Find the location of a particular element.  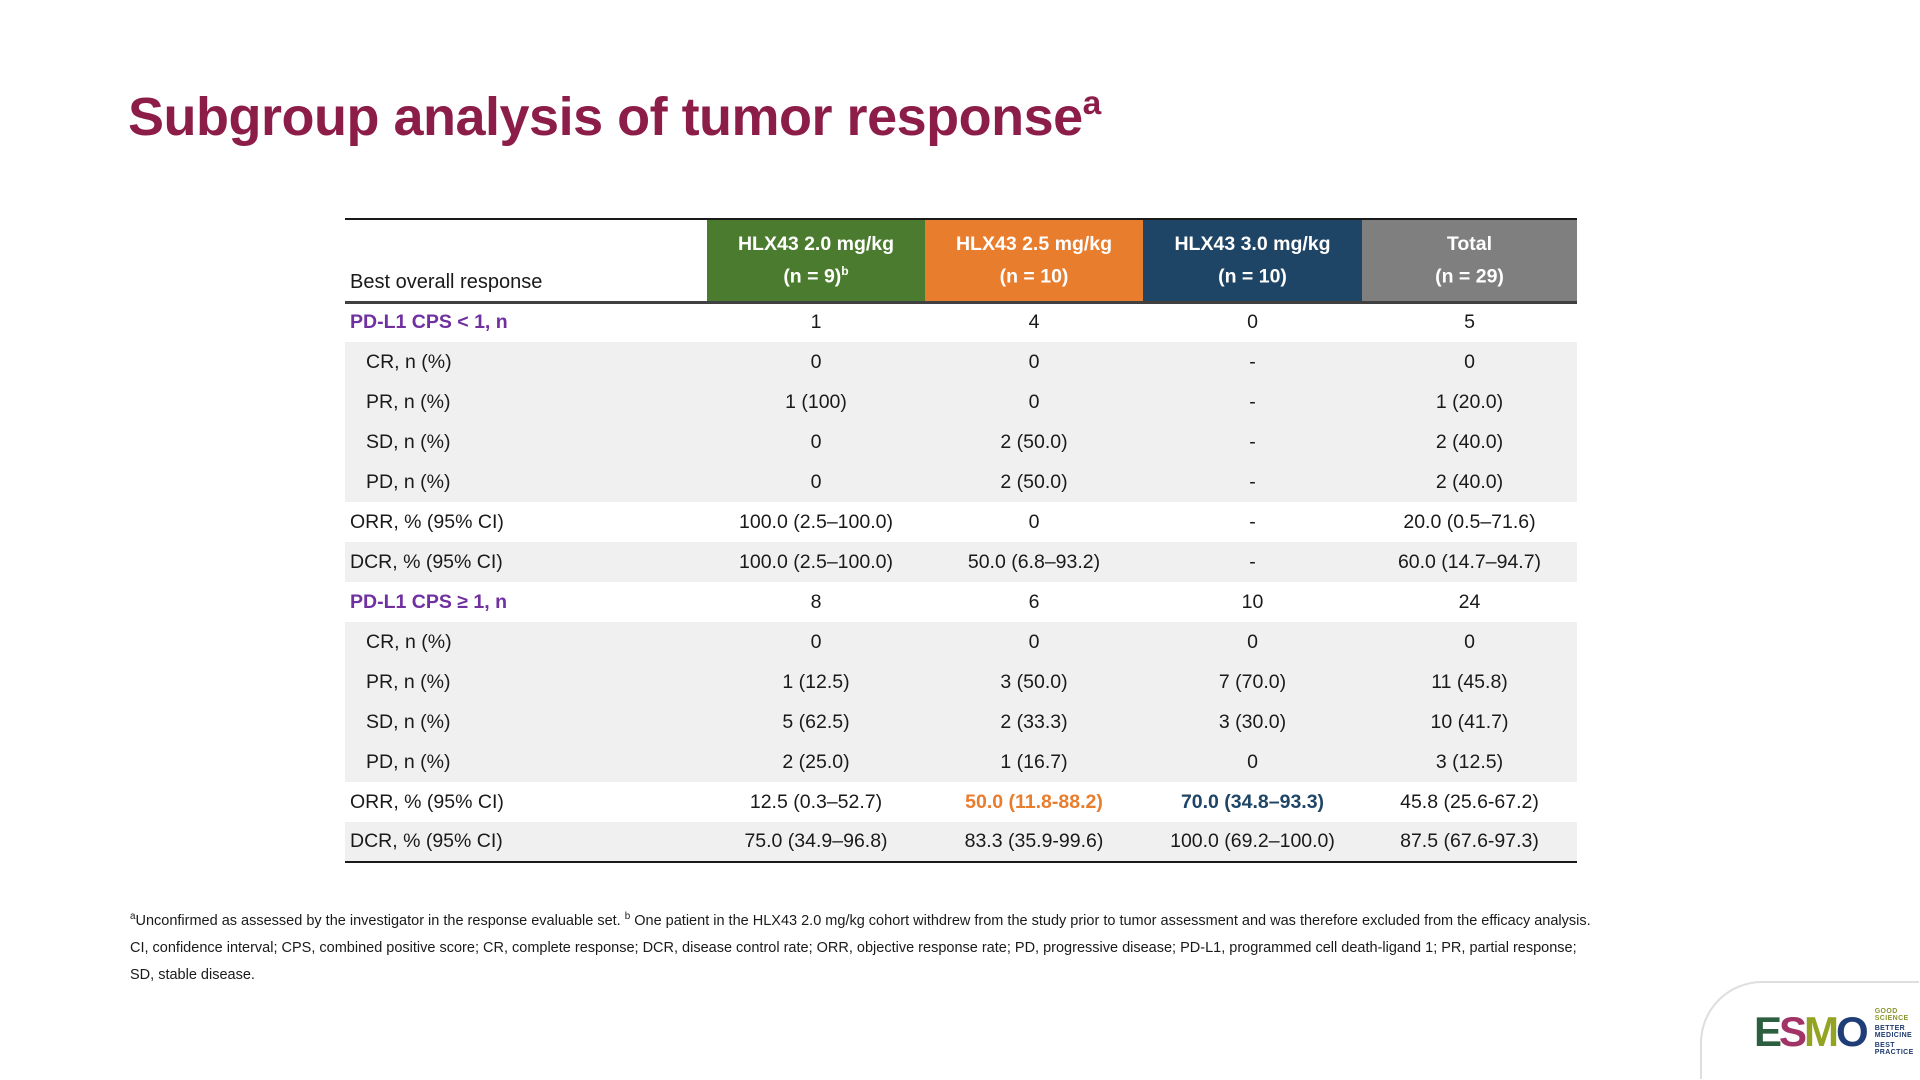

esmo-logo-letter-s: S is located at coordinates (1793, 1031).